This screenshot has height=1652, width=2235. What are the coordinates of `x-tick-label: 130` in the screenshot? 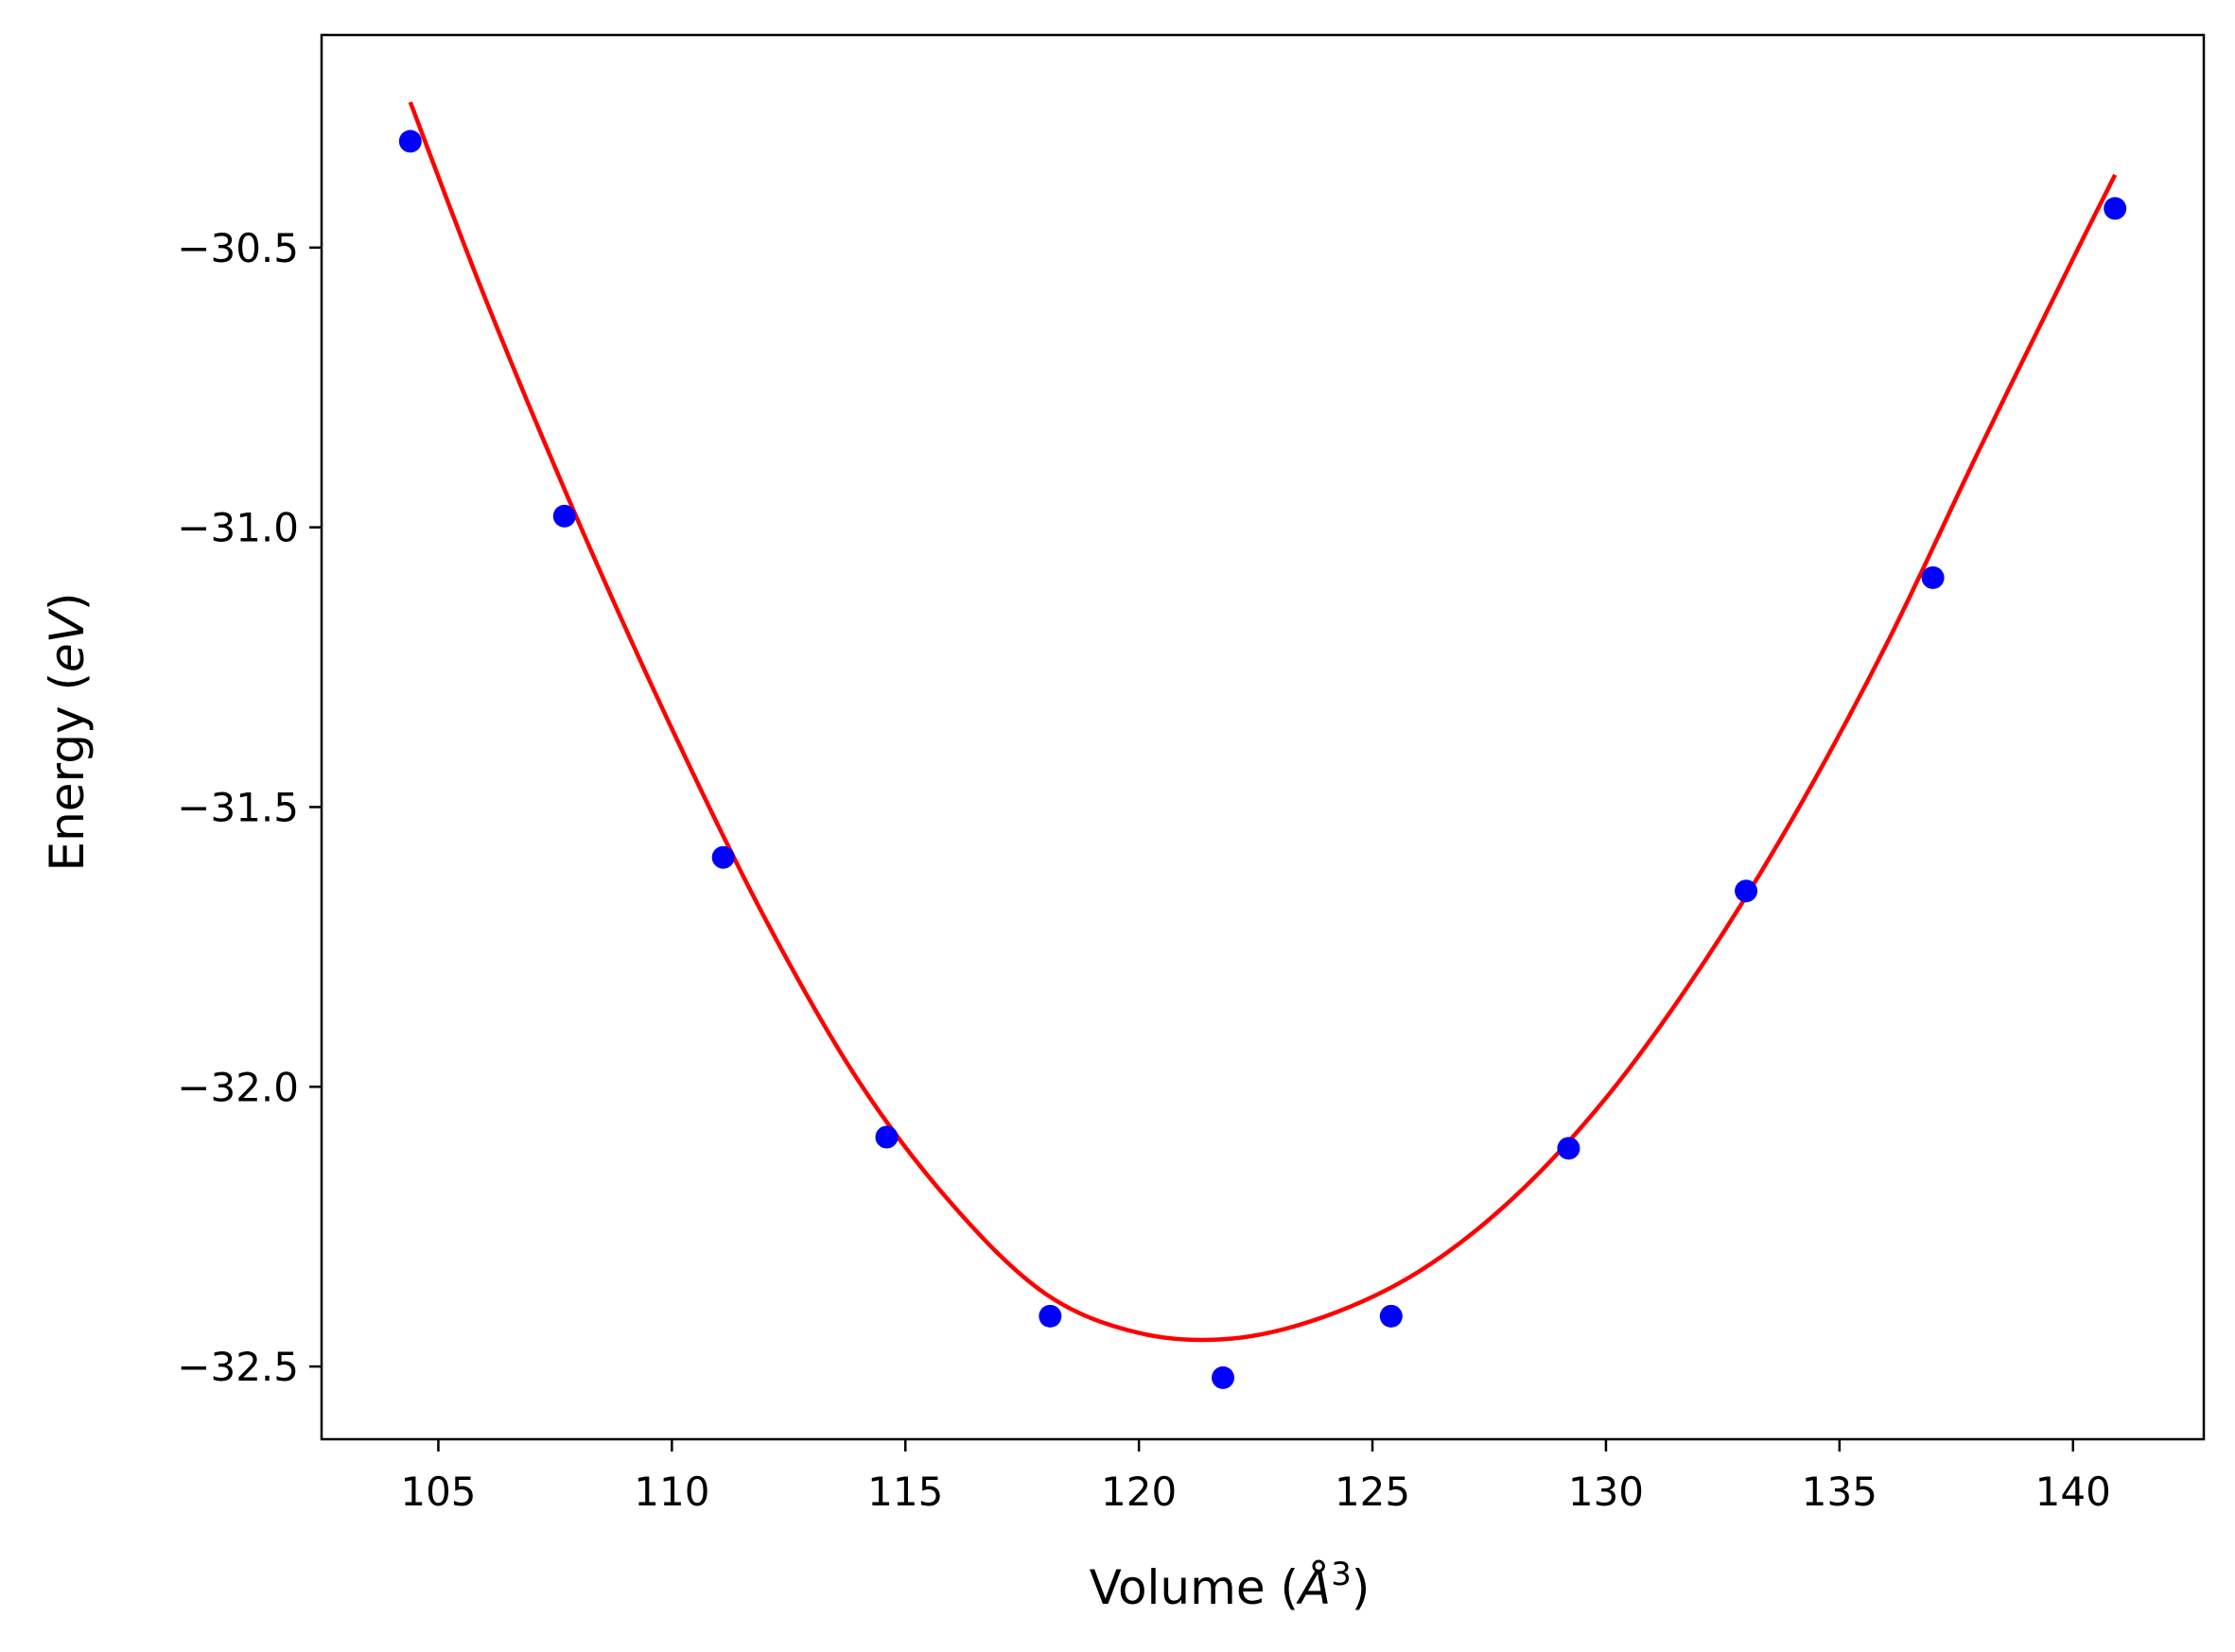 It's located at (1606, 1492).